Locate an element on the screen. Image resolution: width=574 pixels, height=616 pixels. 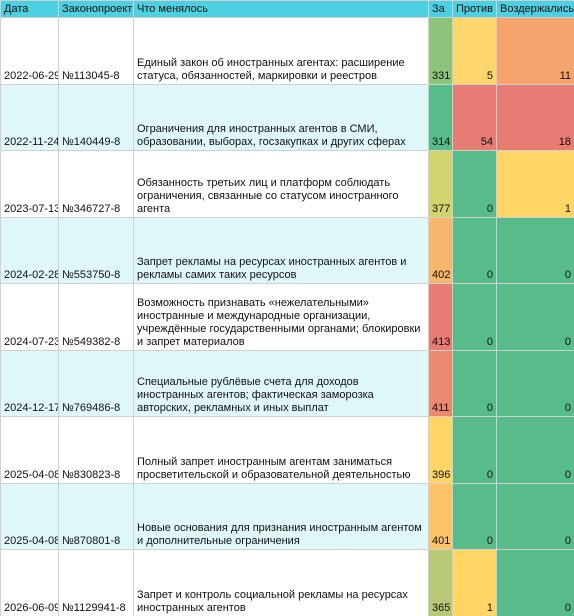
header-cell: Воздержались is located at coordinates (535, 9).